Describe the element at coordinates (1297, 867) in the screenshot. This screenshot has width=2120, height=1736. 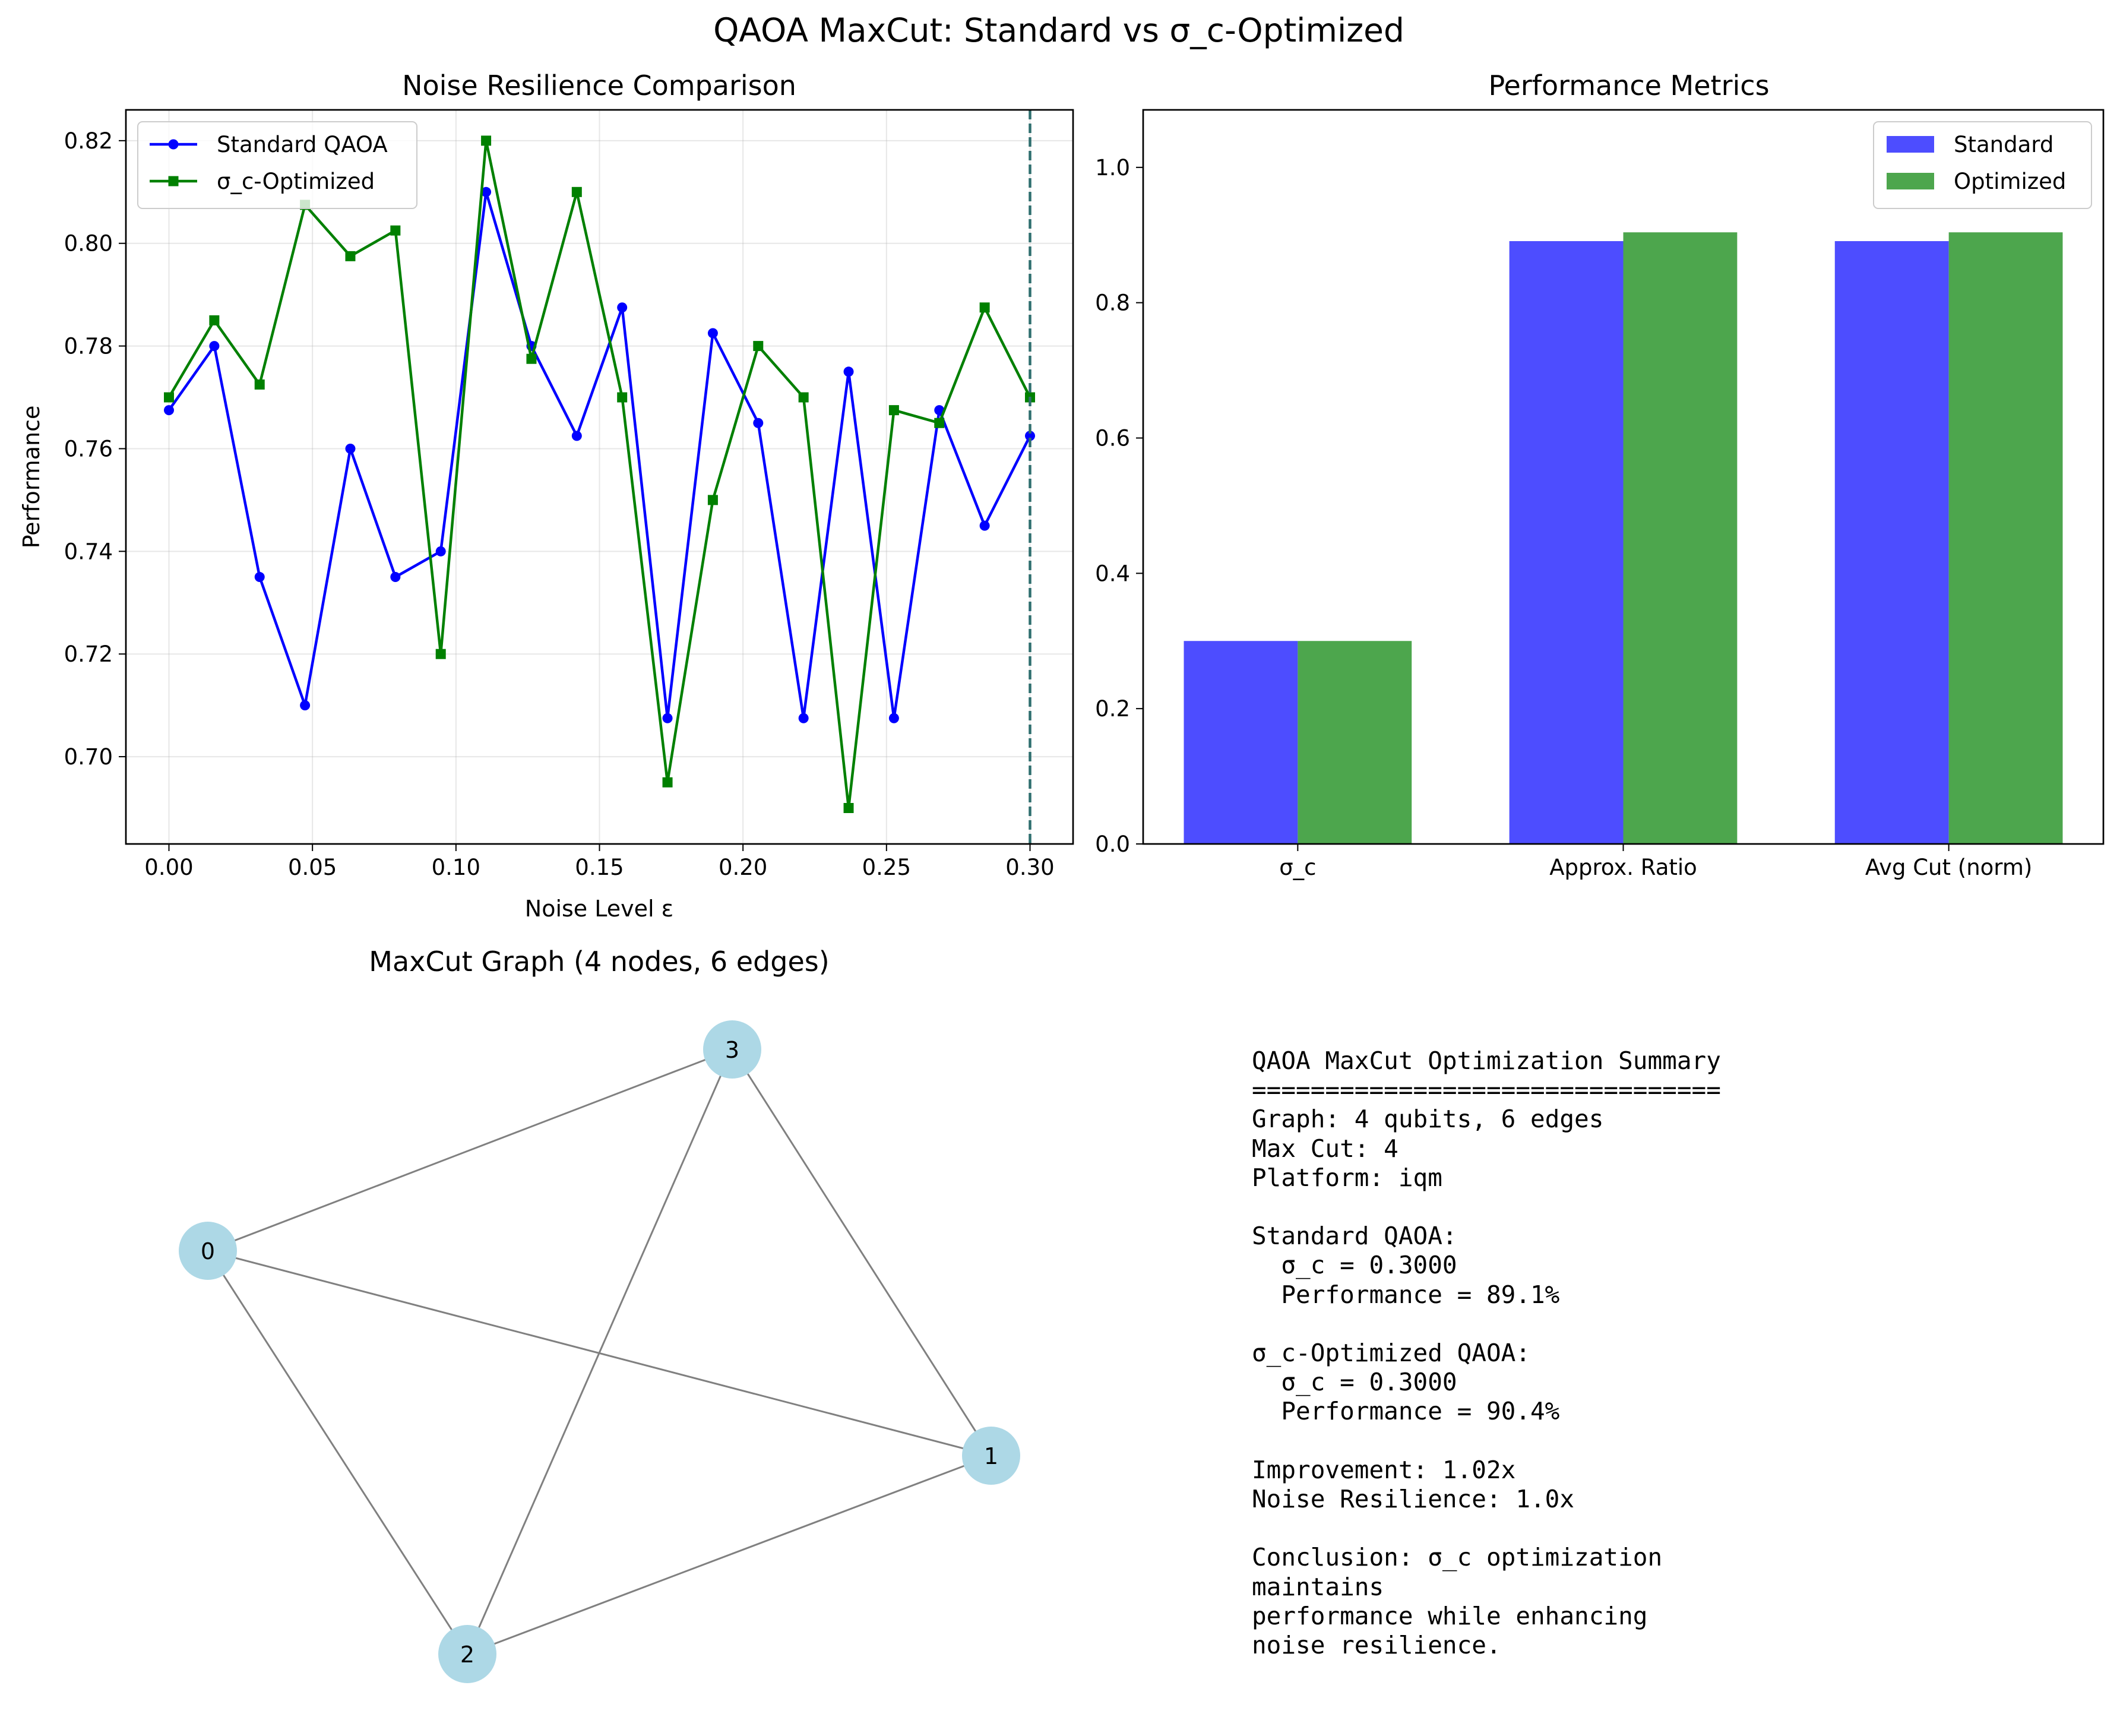
I see `plot2-xtick-label: σ_c` at that location.